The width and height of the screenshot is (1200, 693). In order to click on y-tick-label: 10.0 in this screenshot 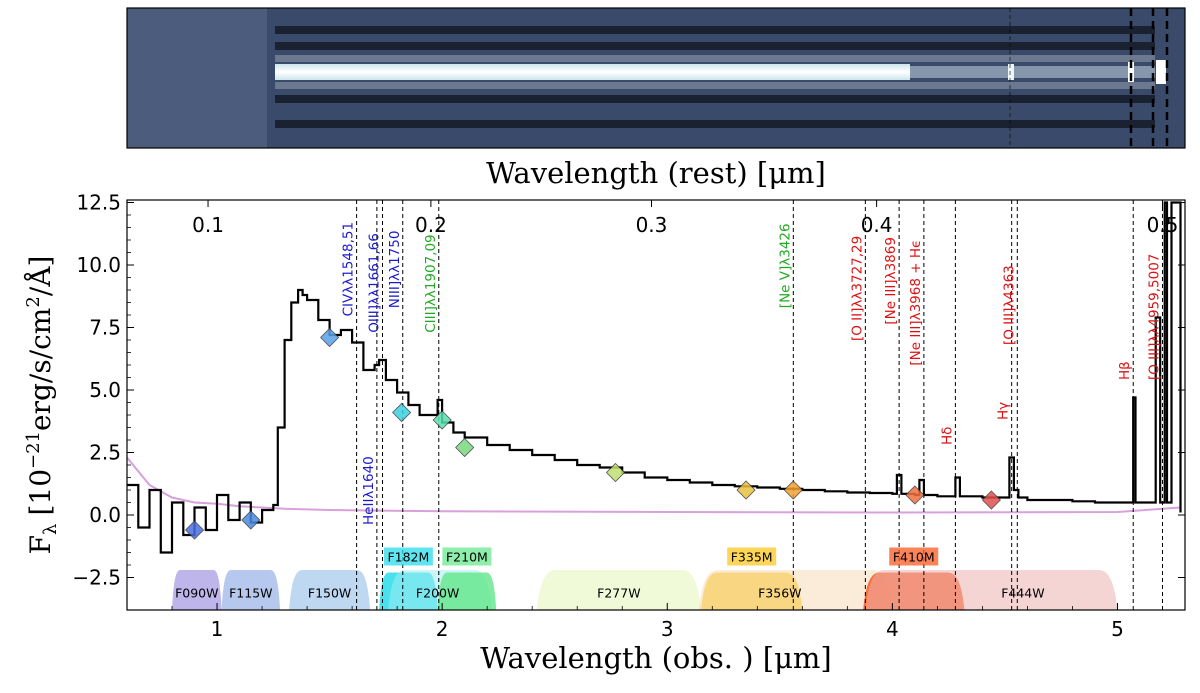, I will do `click(98, 265)`.